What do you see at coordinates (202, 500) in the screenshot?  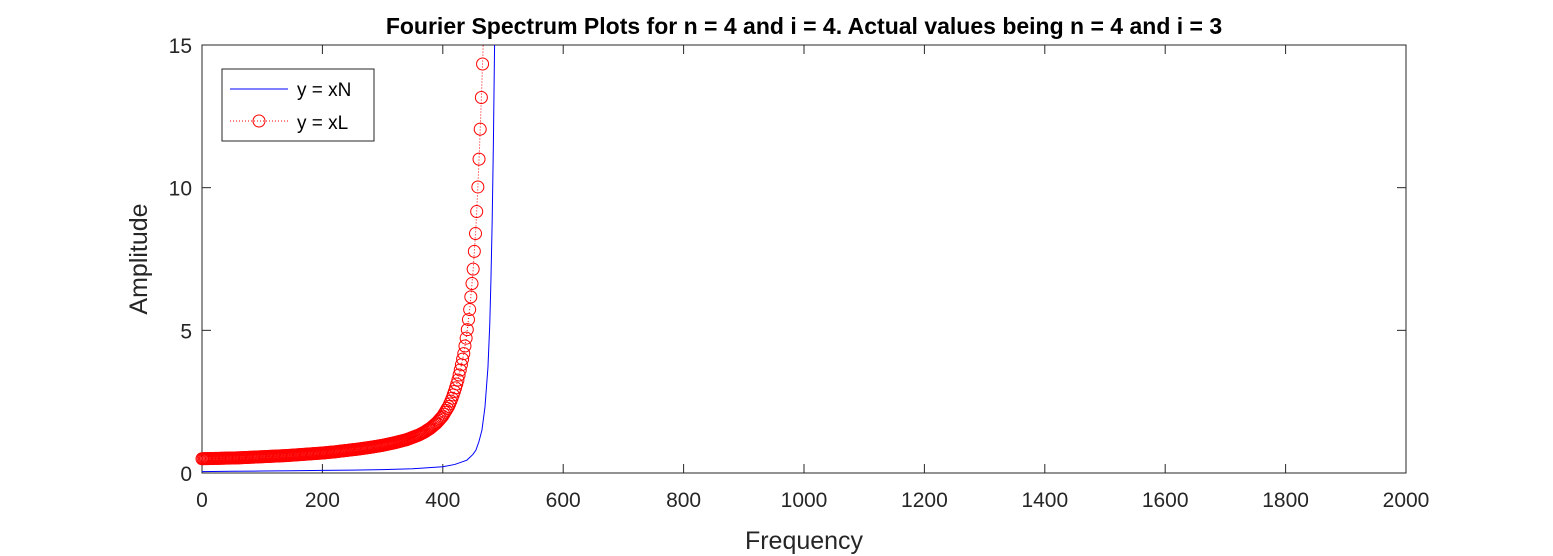 I see `x-tick-label: 0` at bounding box center [202, 500].